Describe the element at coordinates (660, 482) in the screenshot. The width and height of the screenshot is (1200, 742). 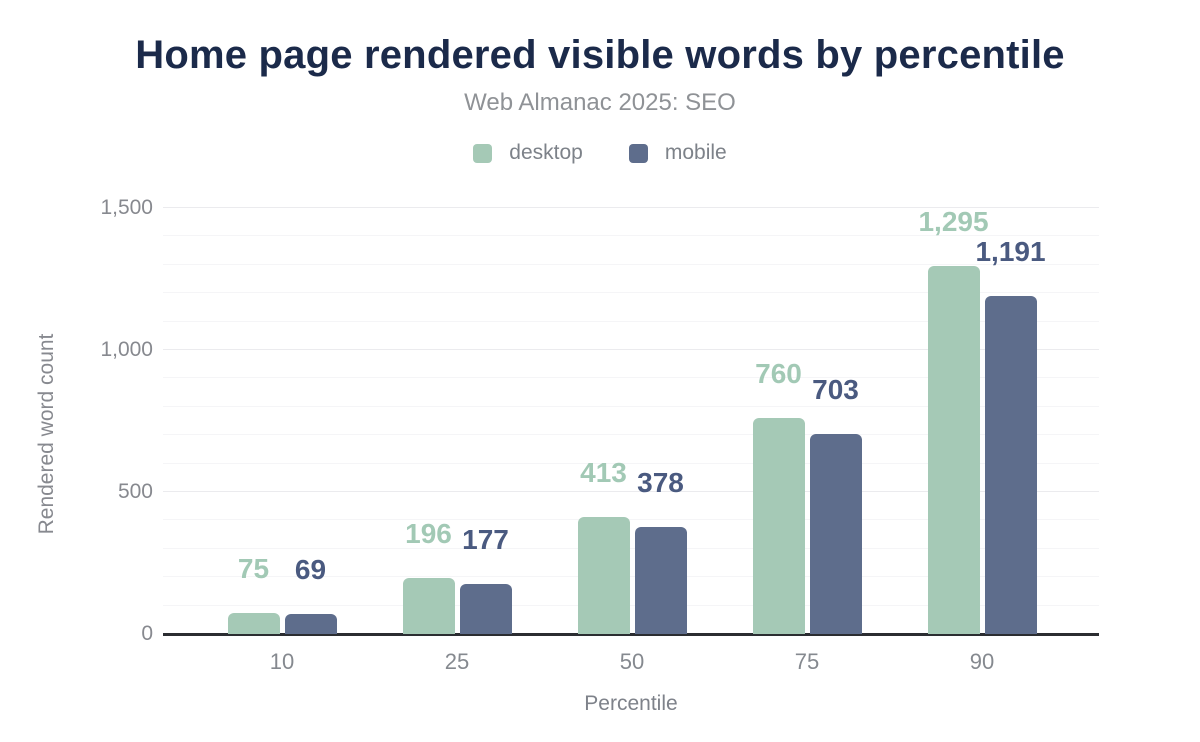
I see `bar-value-label-mobile: 378` at that location.